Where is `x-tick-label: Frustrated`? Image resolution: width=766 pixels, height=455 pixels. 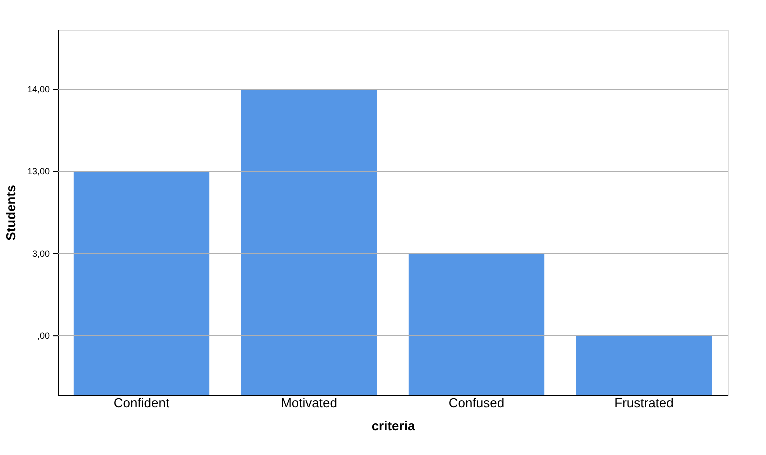 x-tick-label: Frustrated is located at coordinates (644, 403).